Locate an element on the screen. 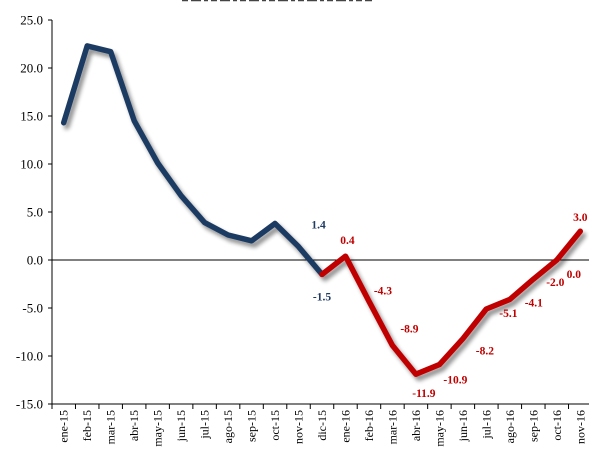  x-tick-label: jul-15 is located at coordinates (205, 425).